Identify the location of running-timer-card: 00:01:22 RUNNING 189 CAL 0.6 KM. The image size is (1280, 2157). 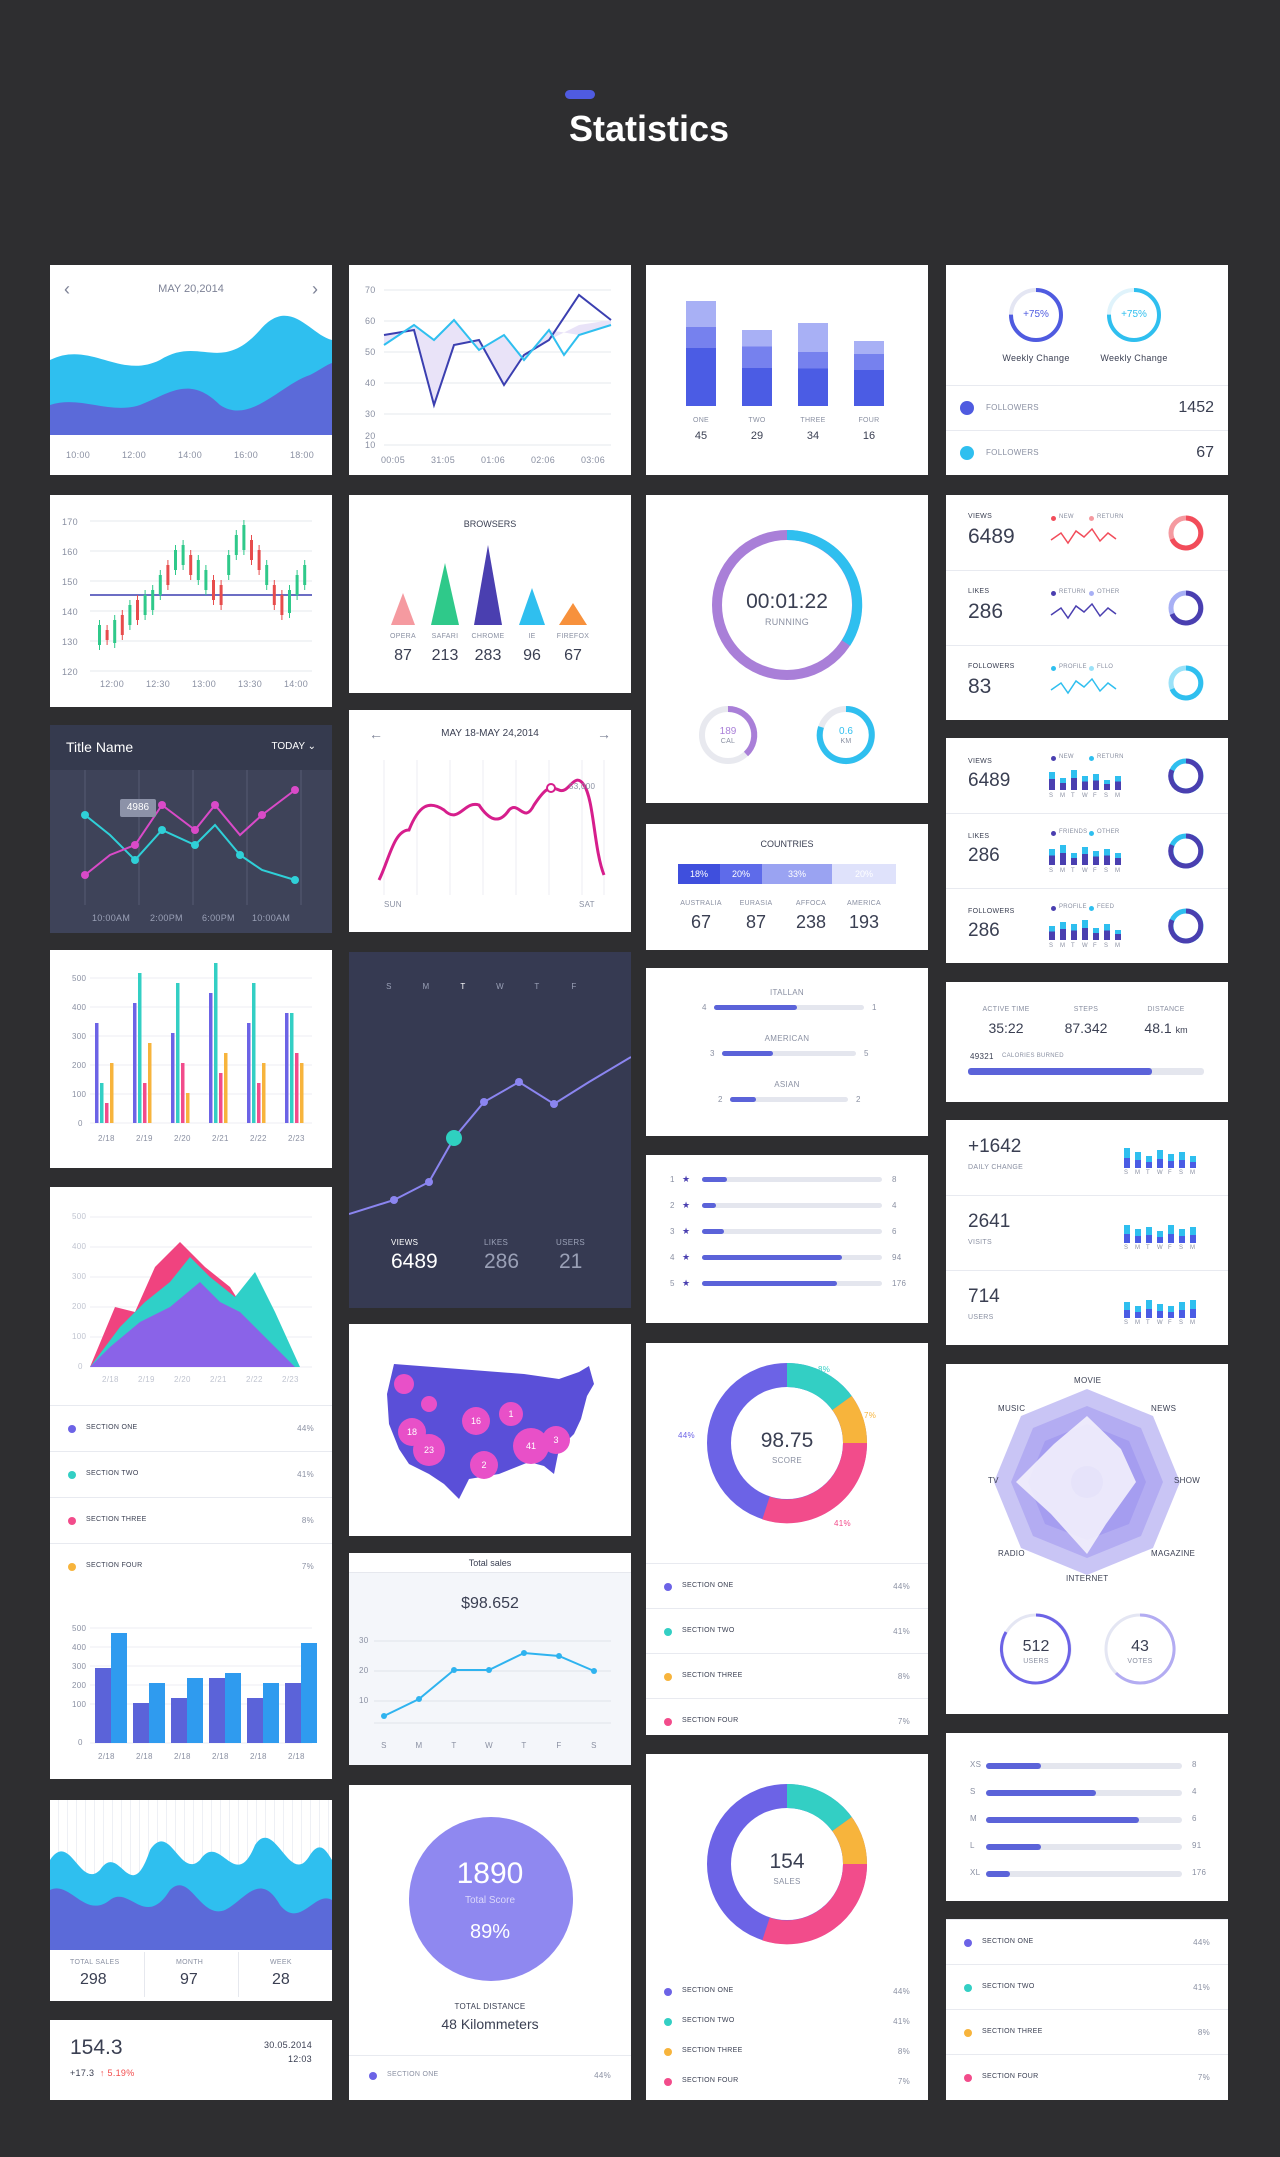
(787, 649).